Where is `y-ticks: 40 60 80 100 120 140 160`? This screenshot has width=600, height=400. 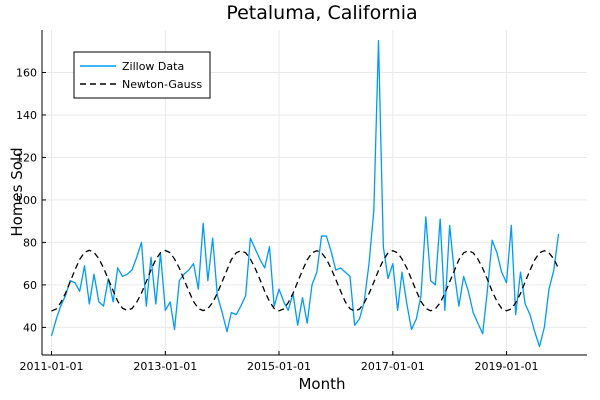 y-ticks: 40 60 80 100 120 140 160 is located at coordinates (31, 200).